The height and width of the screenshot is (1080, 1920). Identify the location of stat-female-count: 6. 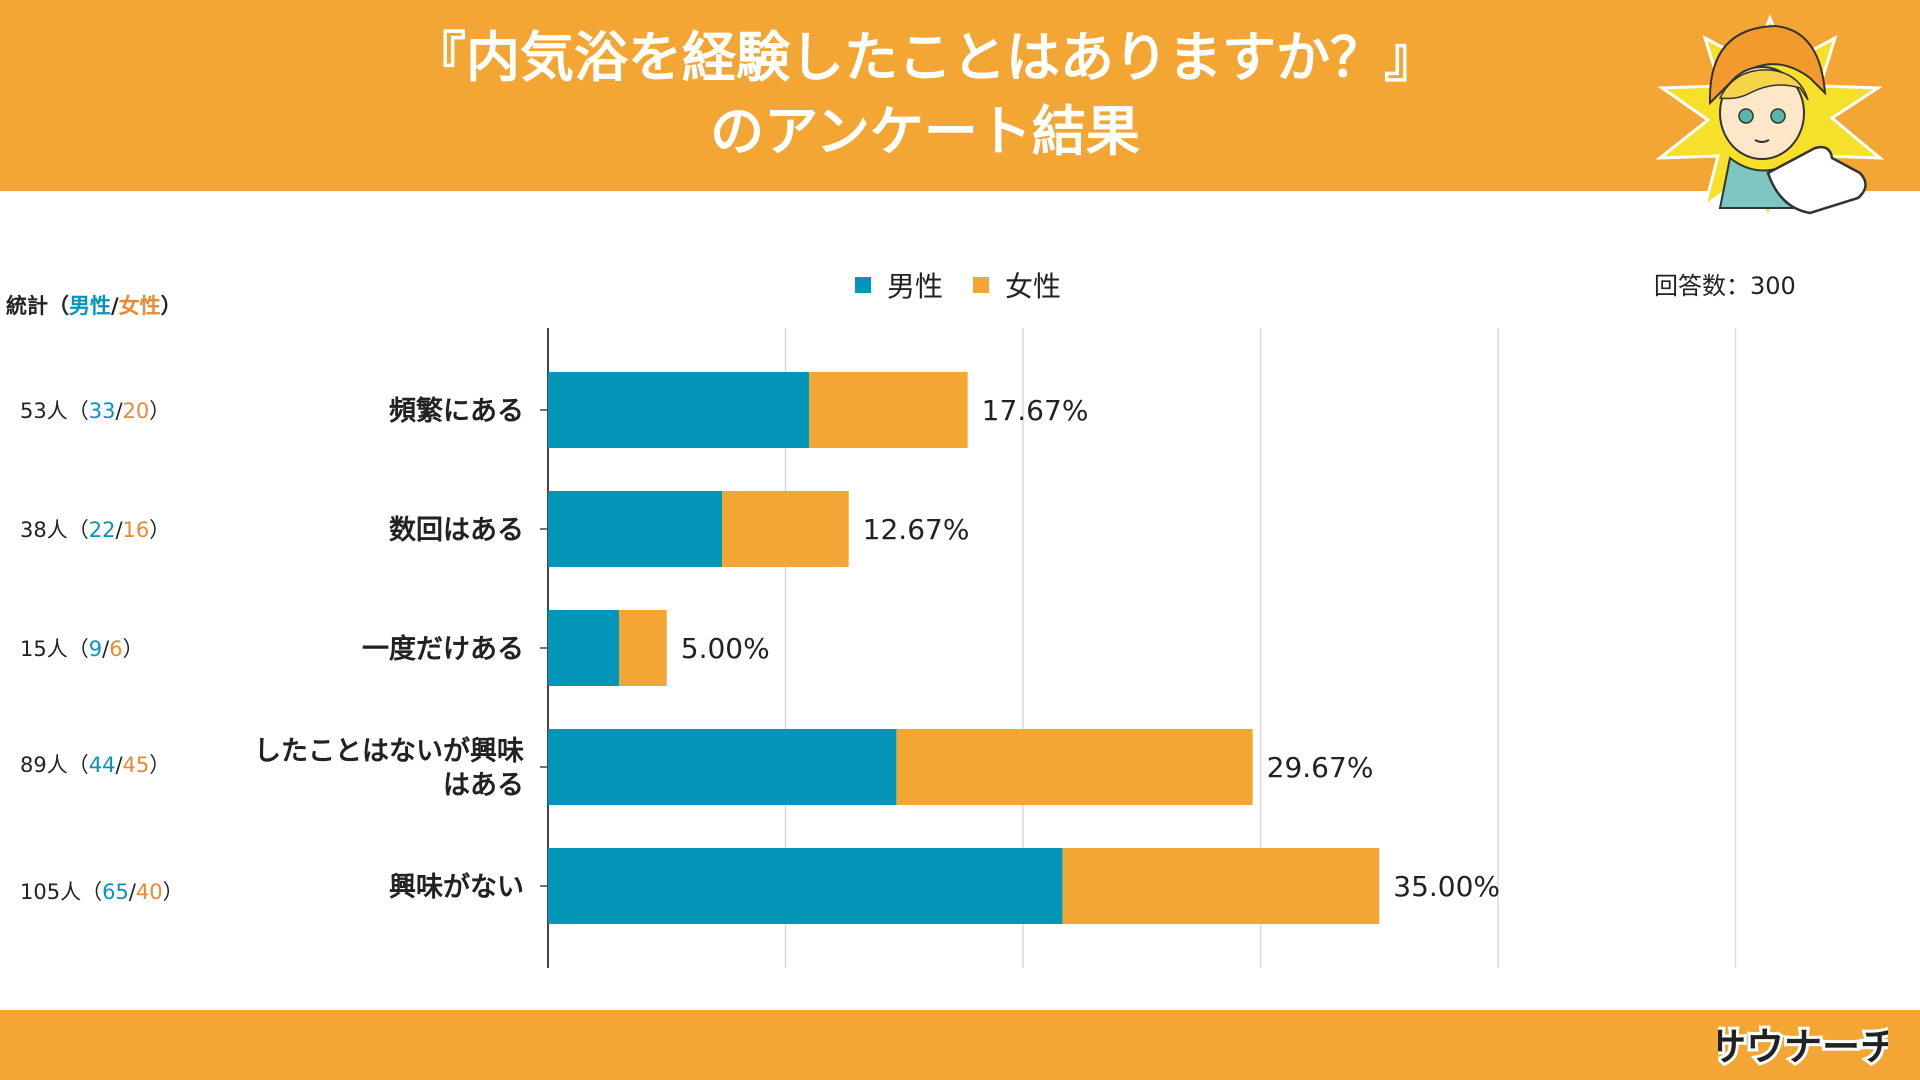
(116, 649).